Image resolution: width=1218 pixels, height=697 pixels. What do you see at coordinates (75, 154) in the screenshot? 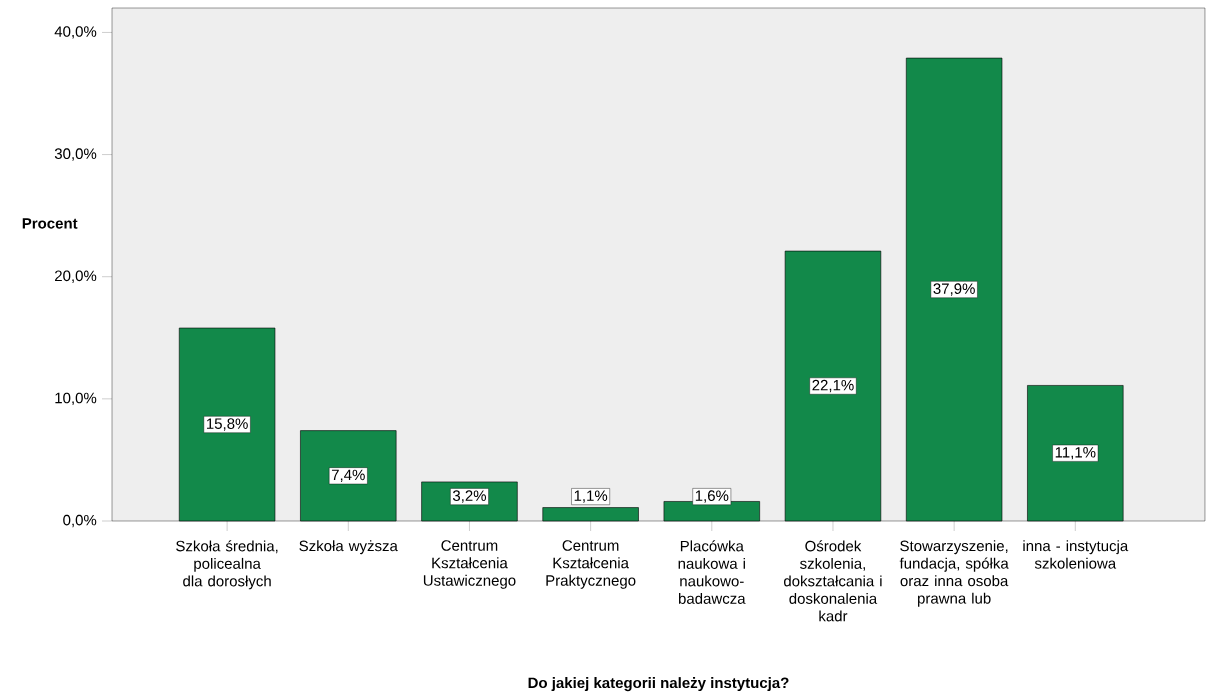
I see `y-tick-label: 30,0%` at bounding box center [75, 154].